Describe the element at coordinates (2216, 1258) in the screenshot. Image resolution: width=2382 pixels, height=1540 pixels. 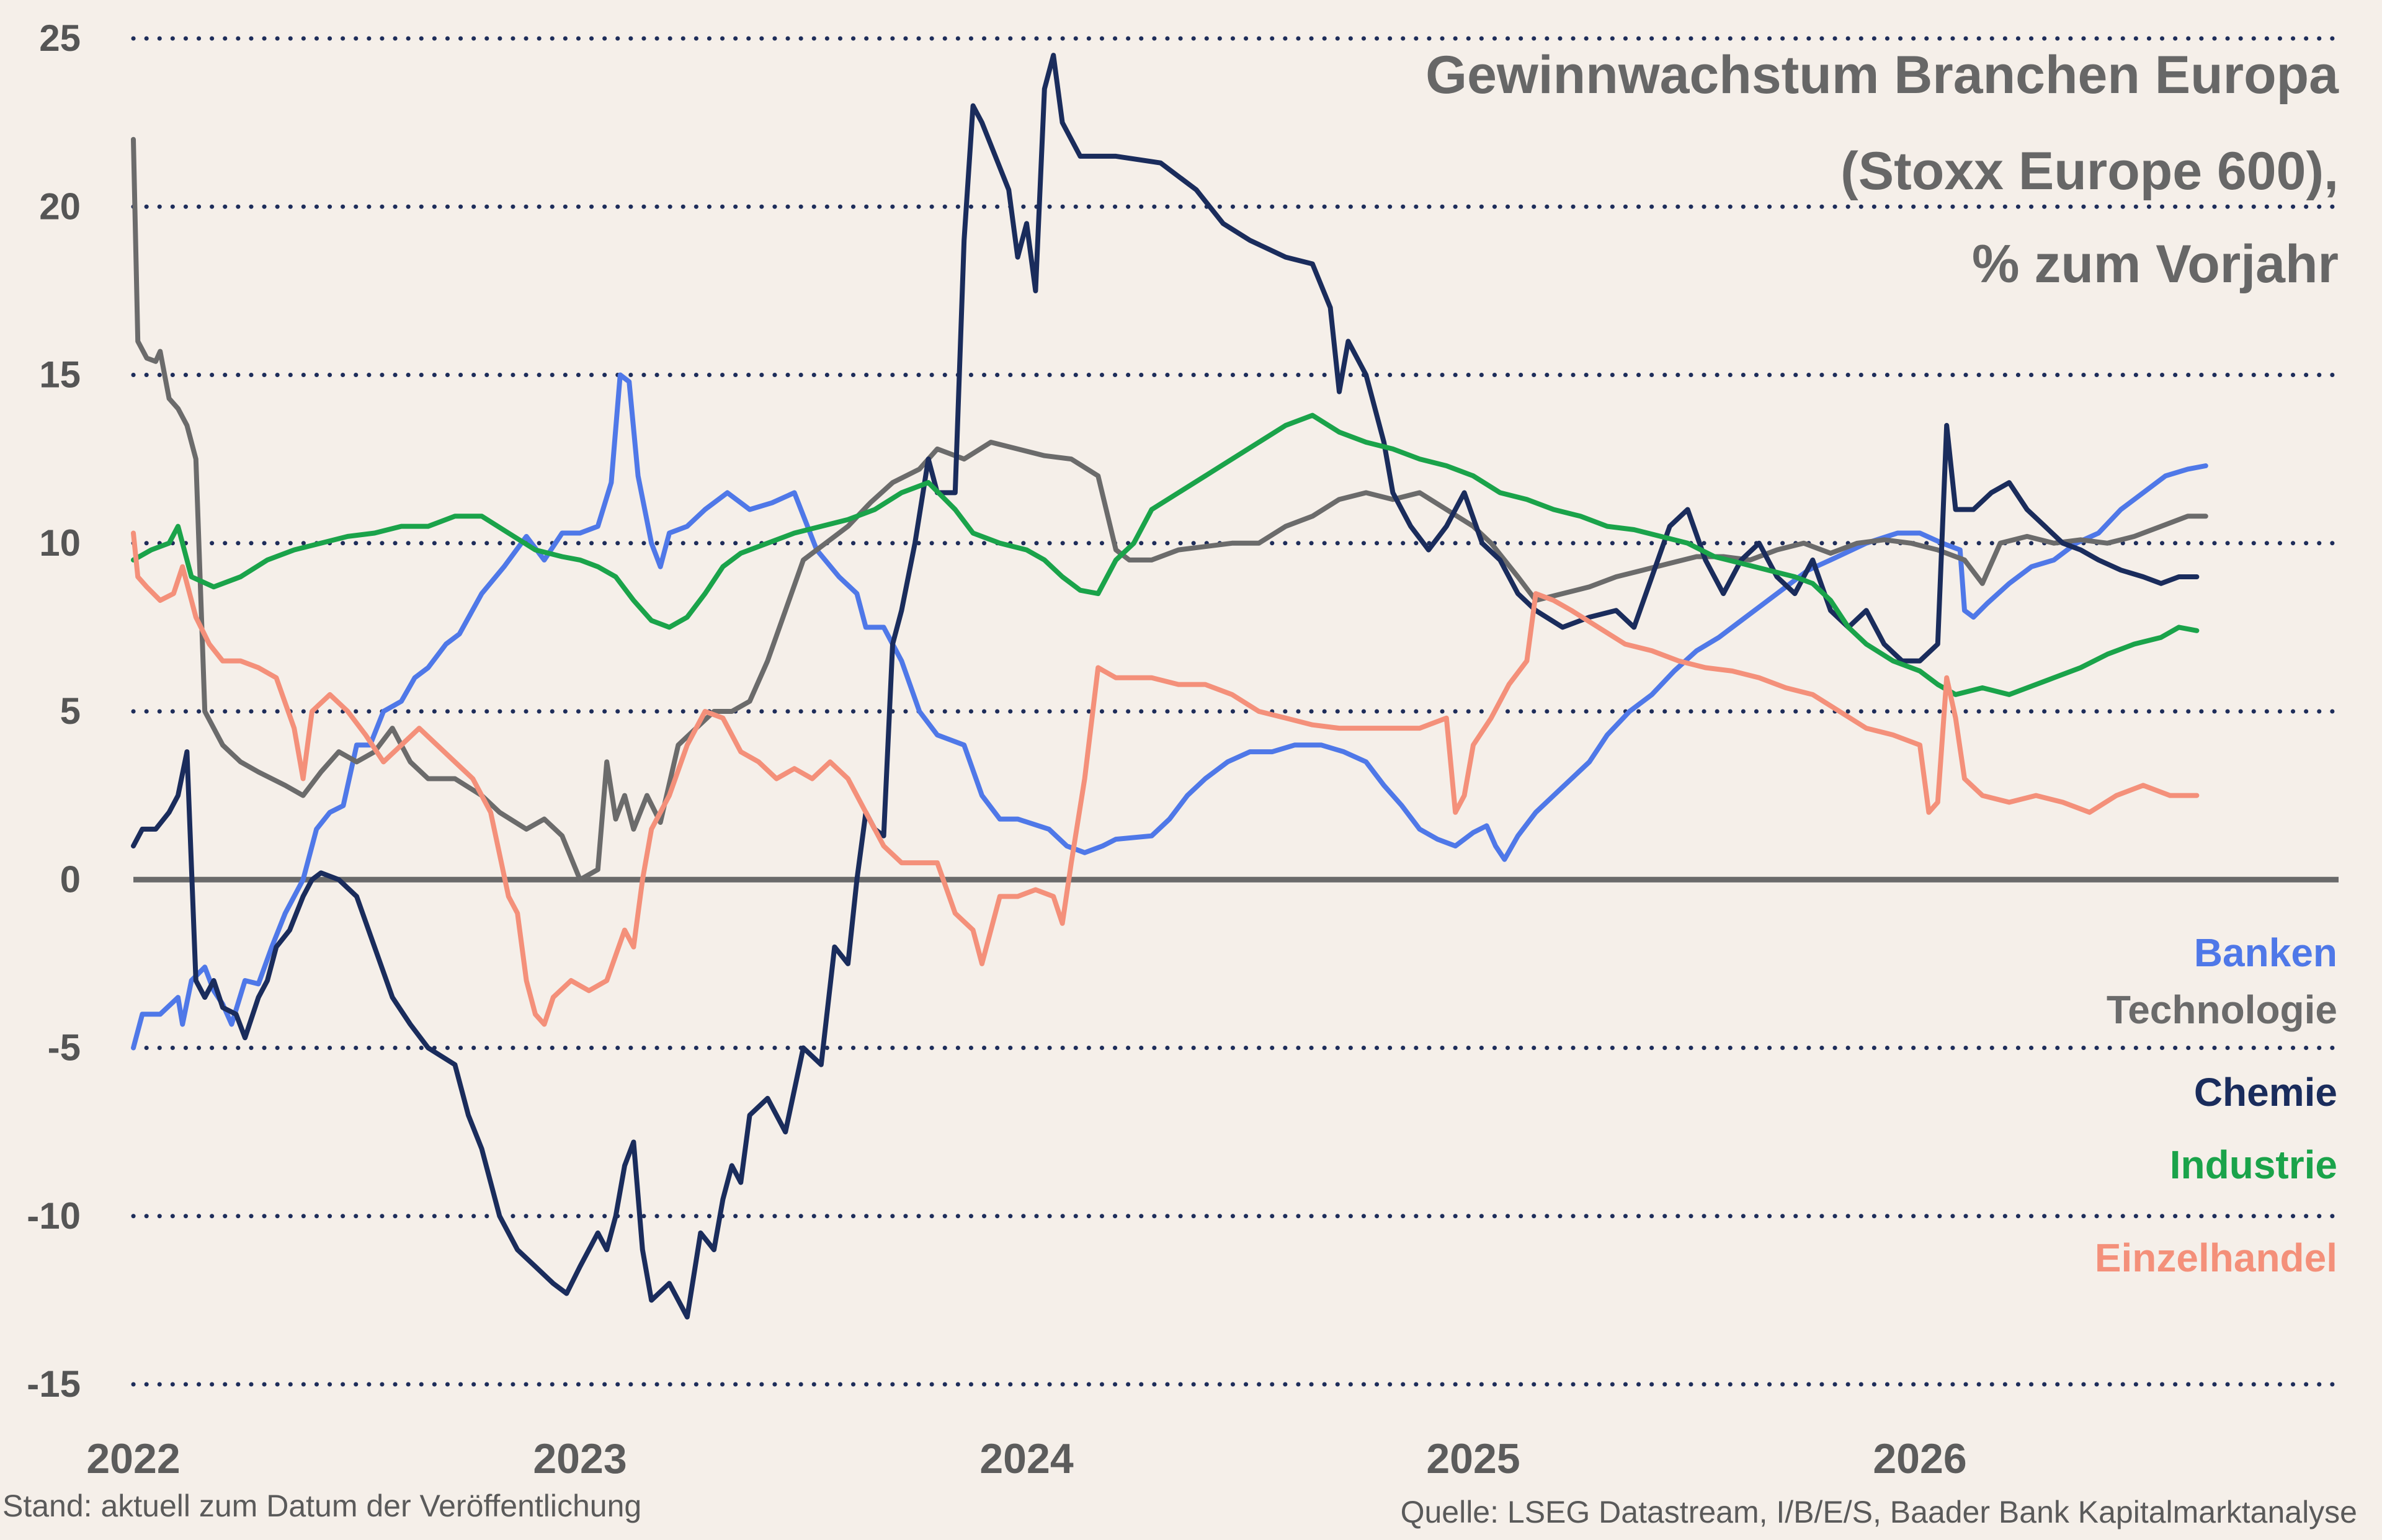
I see `legend-einzelhandel: Einzelhandel` at that location.